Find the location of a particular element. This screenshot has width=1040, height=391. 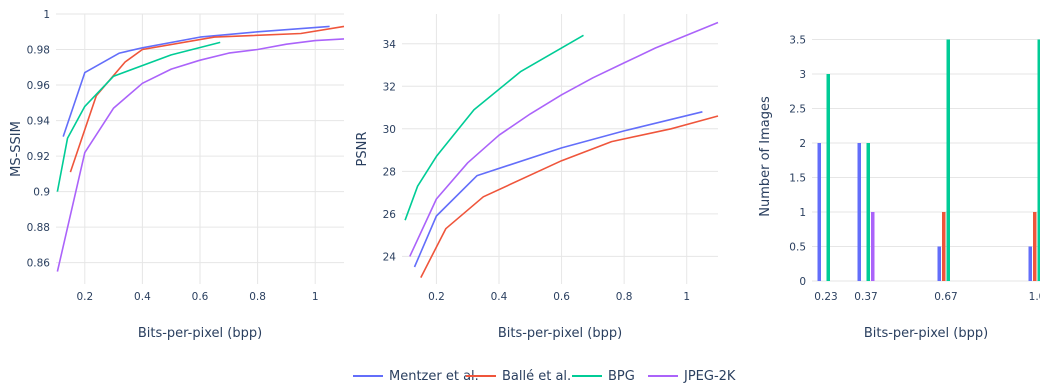

y-tick-label: 2.5 is located at coordinates (797, 109).